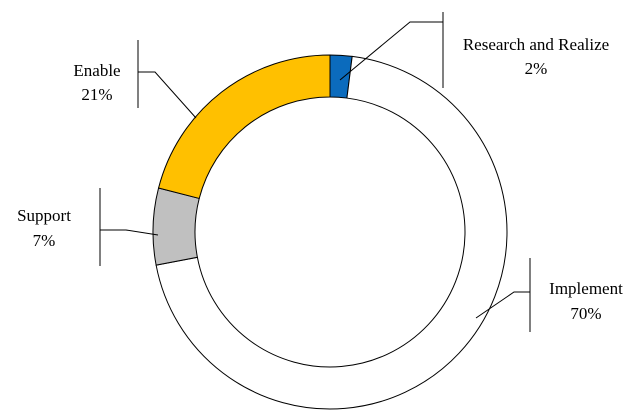 The image size is (639, 412). I want to click on slice-label-enable: Enable, so click(96, 70).